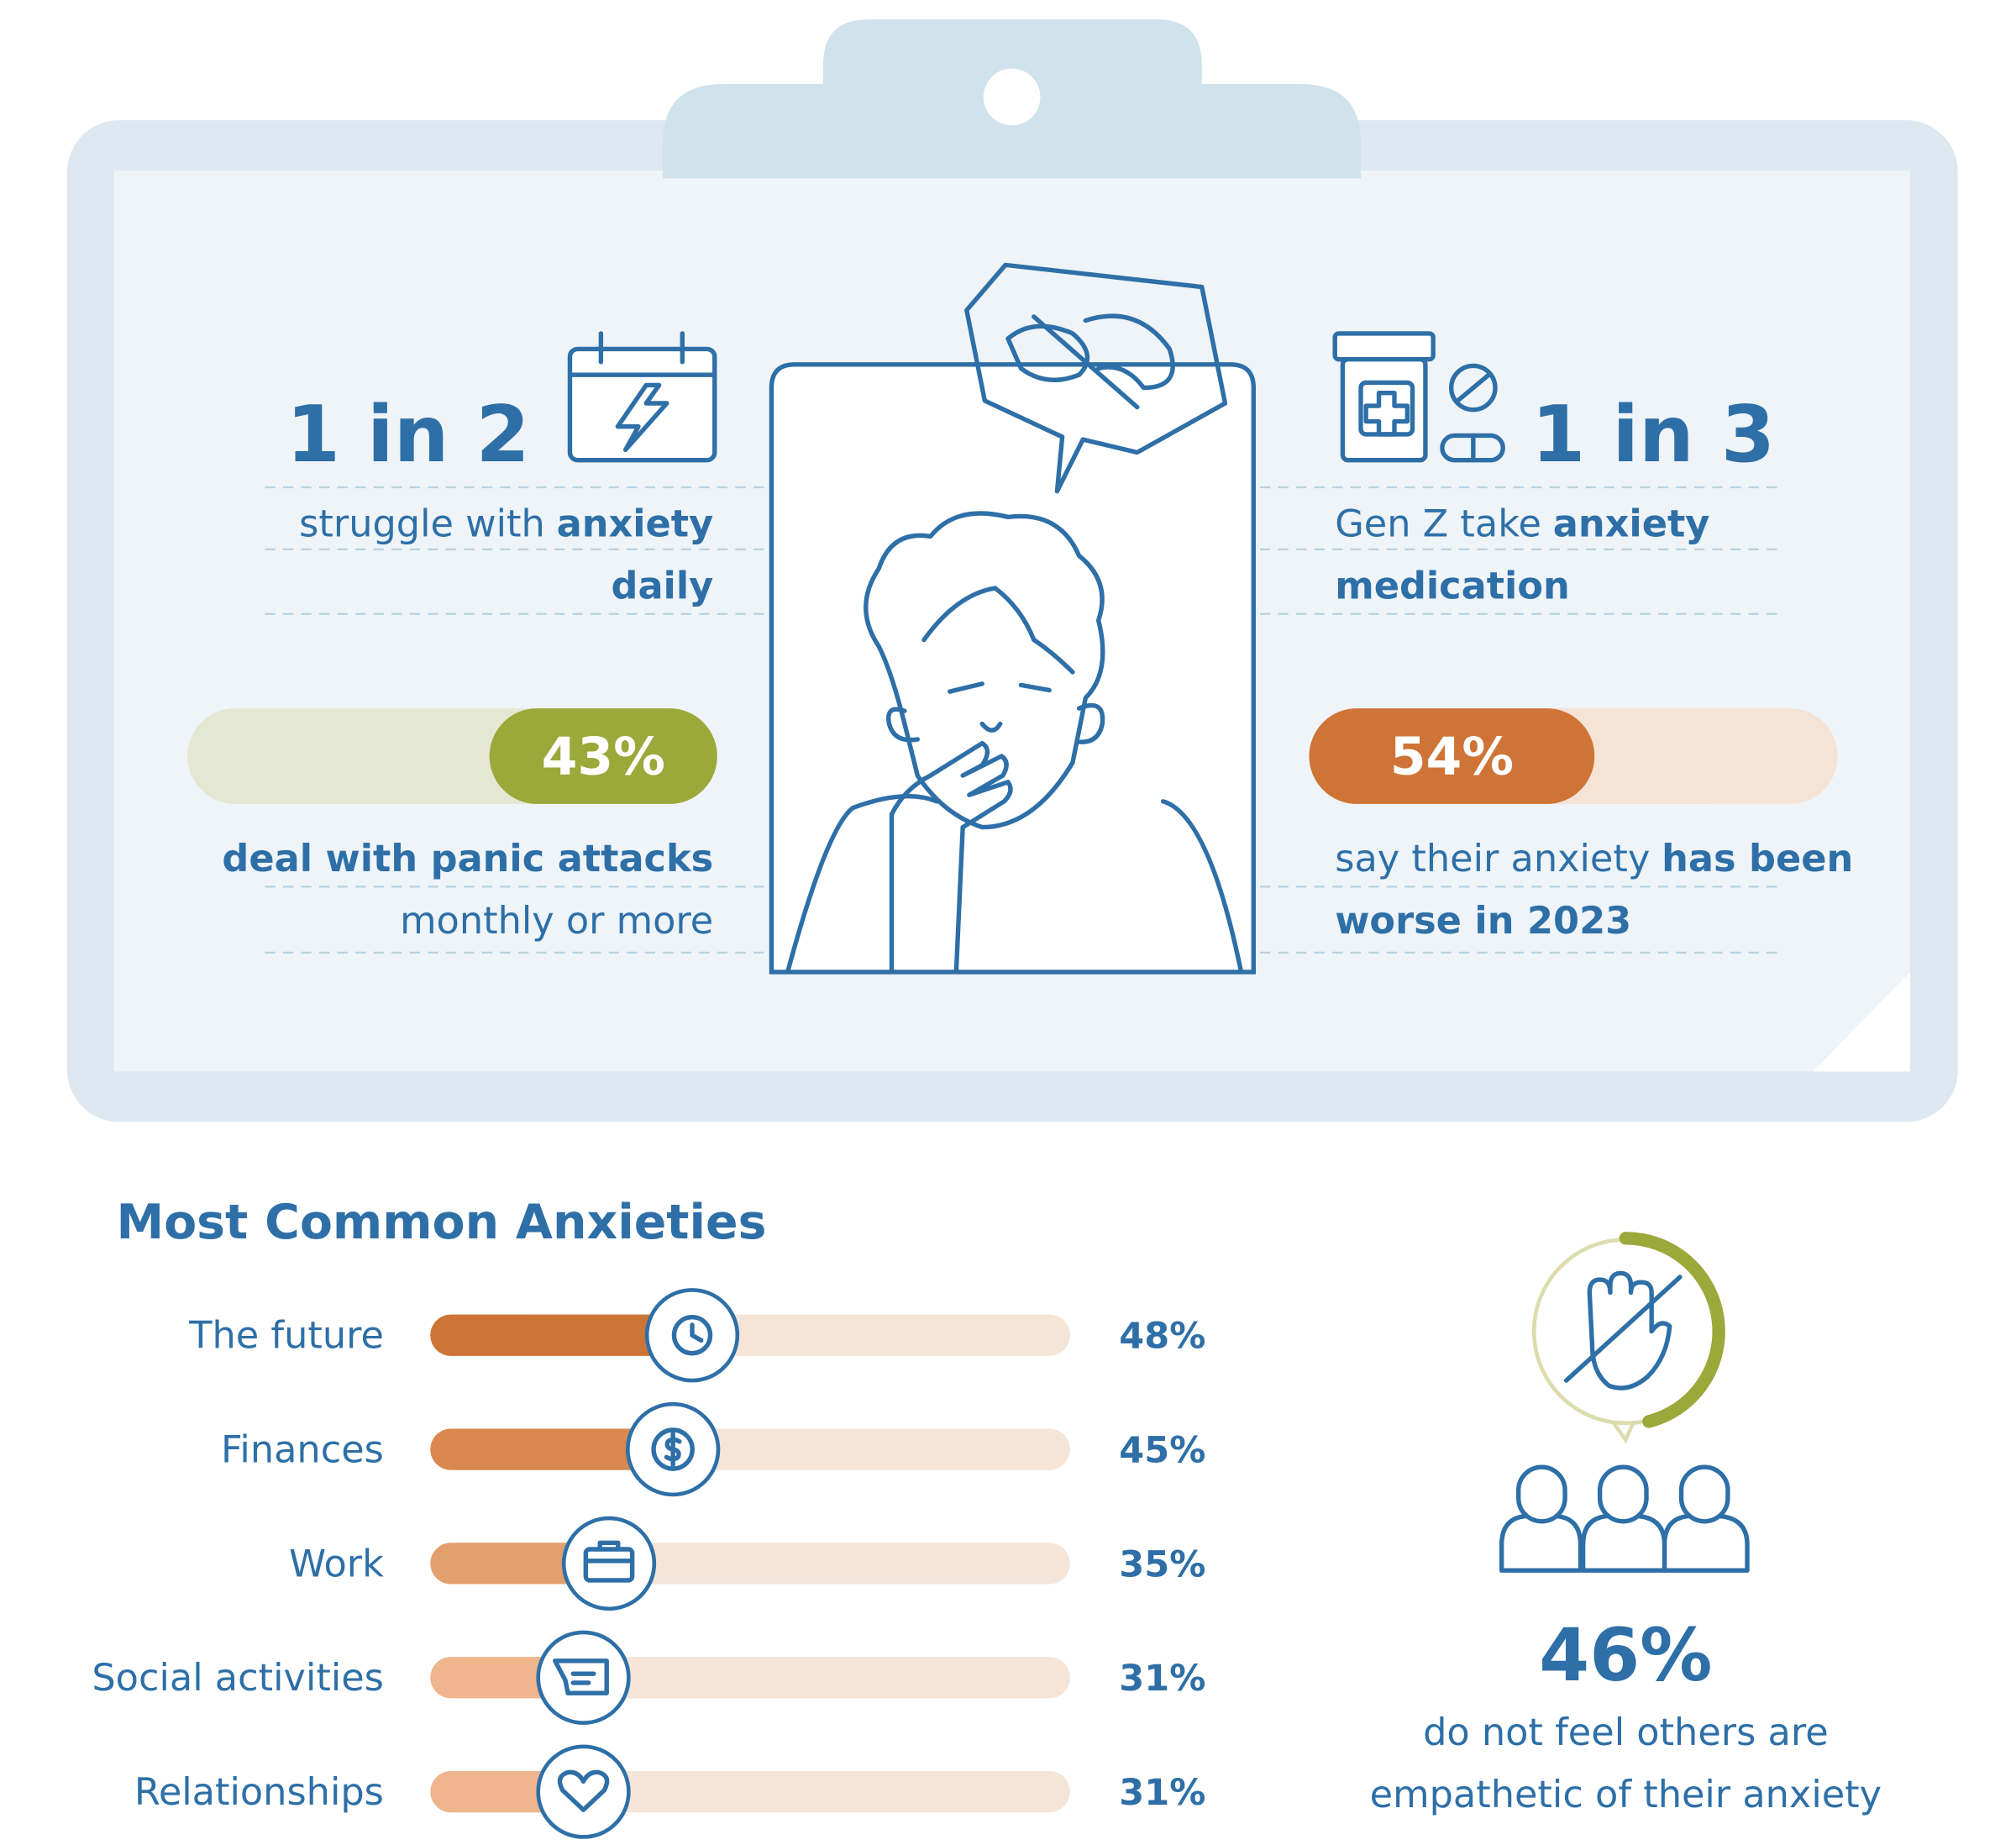 The height and width of the screenshot is (1845, 2016). Describe the element at coordinates (1438, 523) in the screenshot. I see `text-span: Gen Z take` at that location.